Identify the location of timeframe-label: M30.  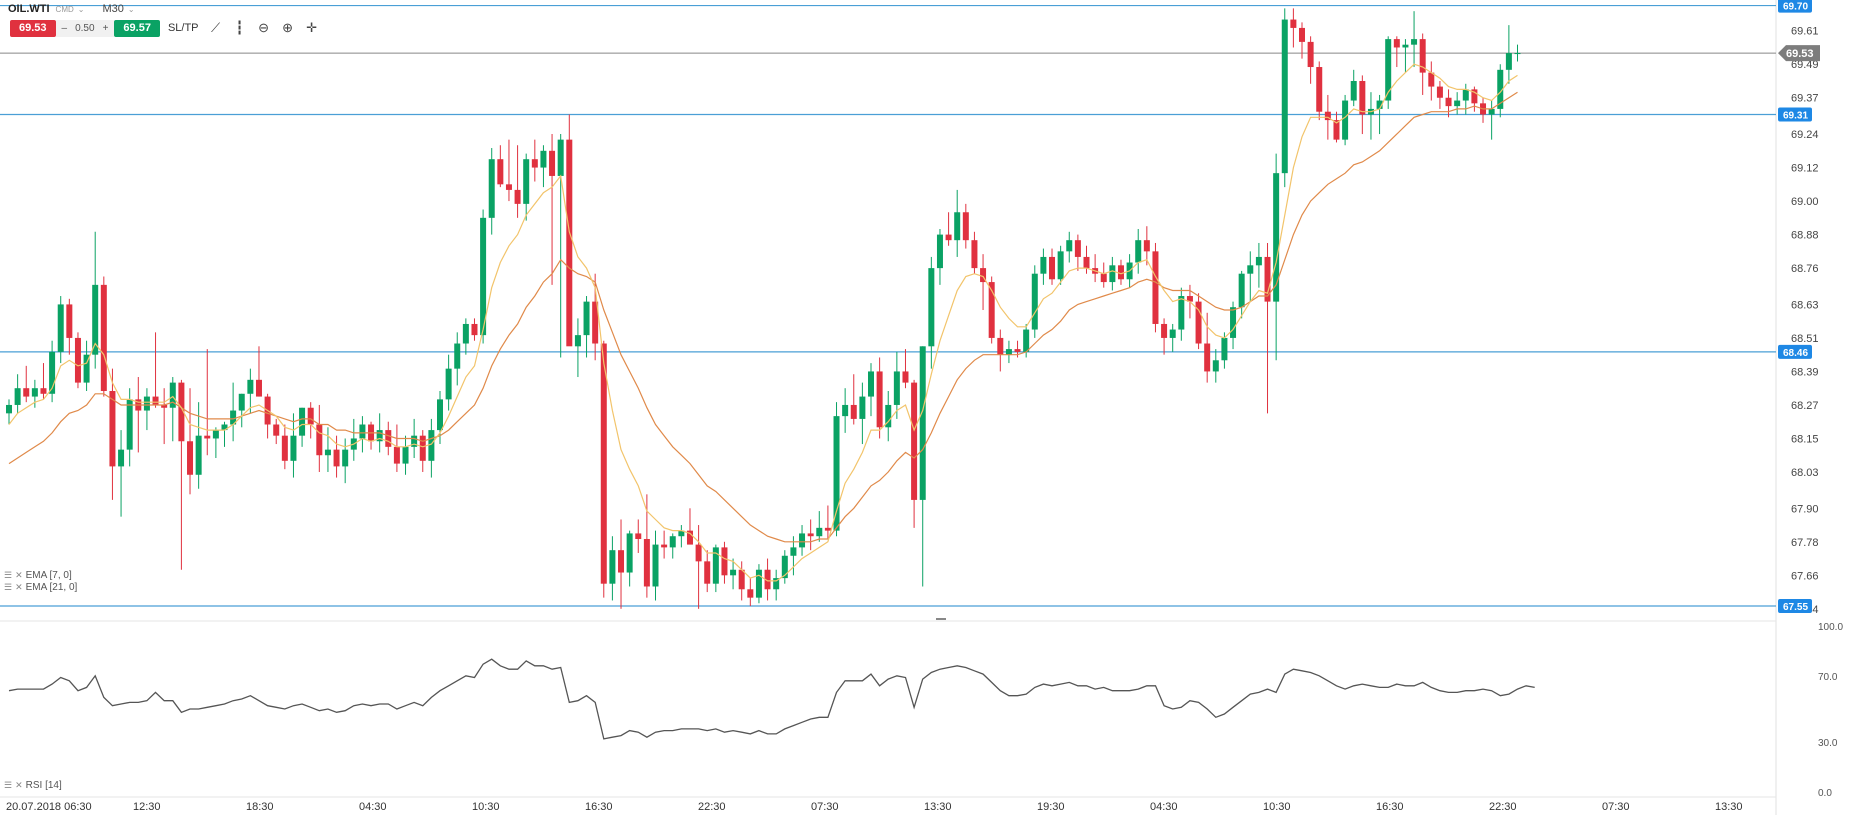
(113, 9).